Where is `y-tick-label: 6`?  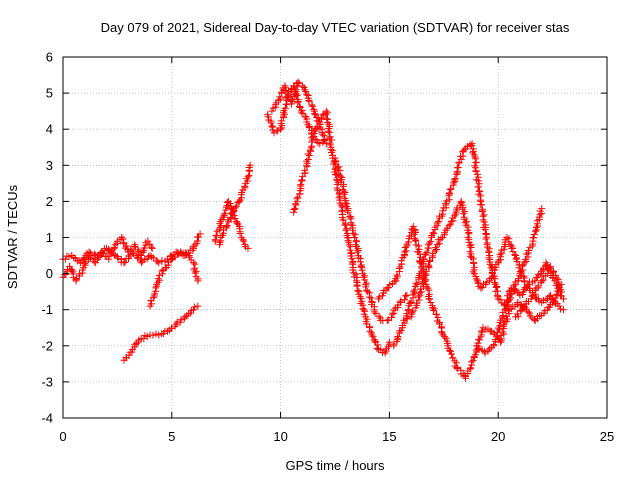 y-tick-label: 6 is located at coordinates (49, 57).